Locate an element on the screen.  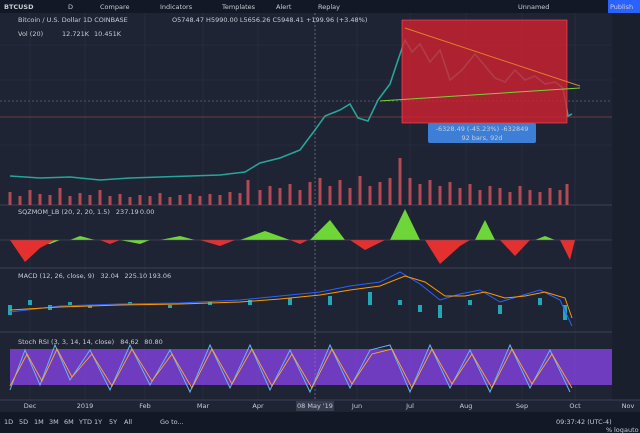
scale-option: auto is located at coordinates (631, 429).